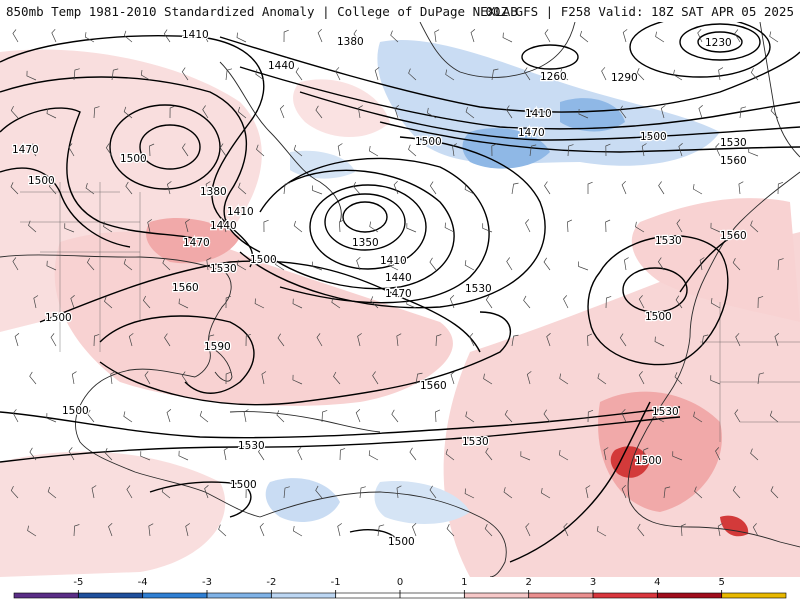  What do you see at coordinates (478, 289) in the screenshot?
I see `contour-label: 1530` at bounding box center [478, 289].